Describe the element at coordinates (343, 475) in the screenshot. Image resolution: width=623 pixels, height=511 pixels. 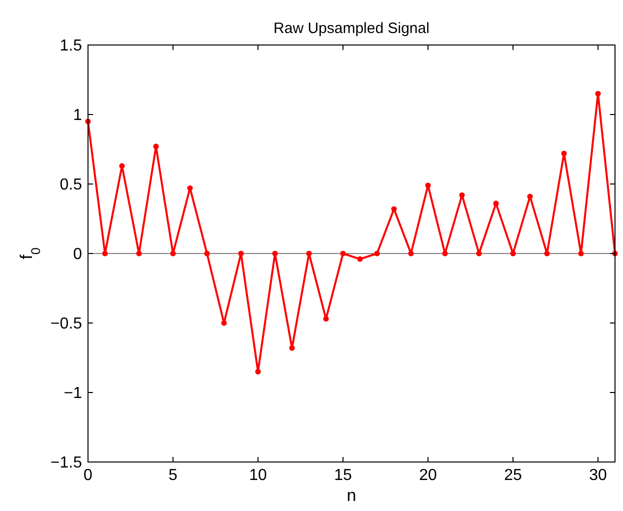
I see `x-tick-label: 15` at that location.